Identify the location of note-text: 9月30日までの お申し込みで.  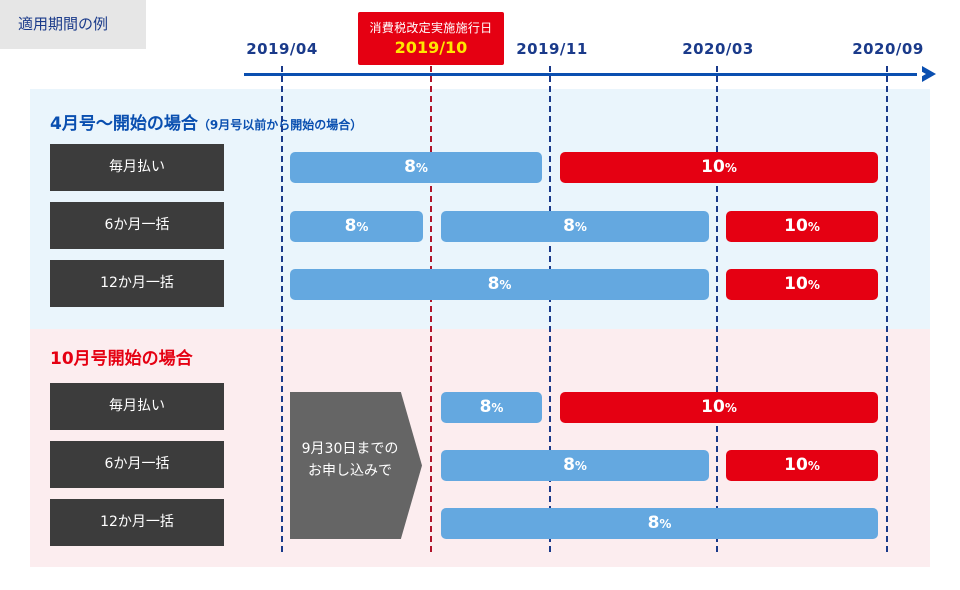
(350, 460).